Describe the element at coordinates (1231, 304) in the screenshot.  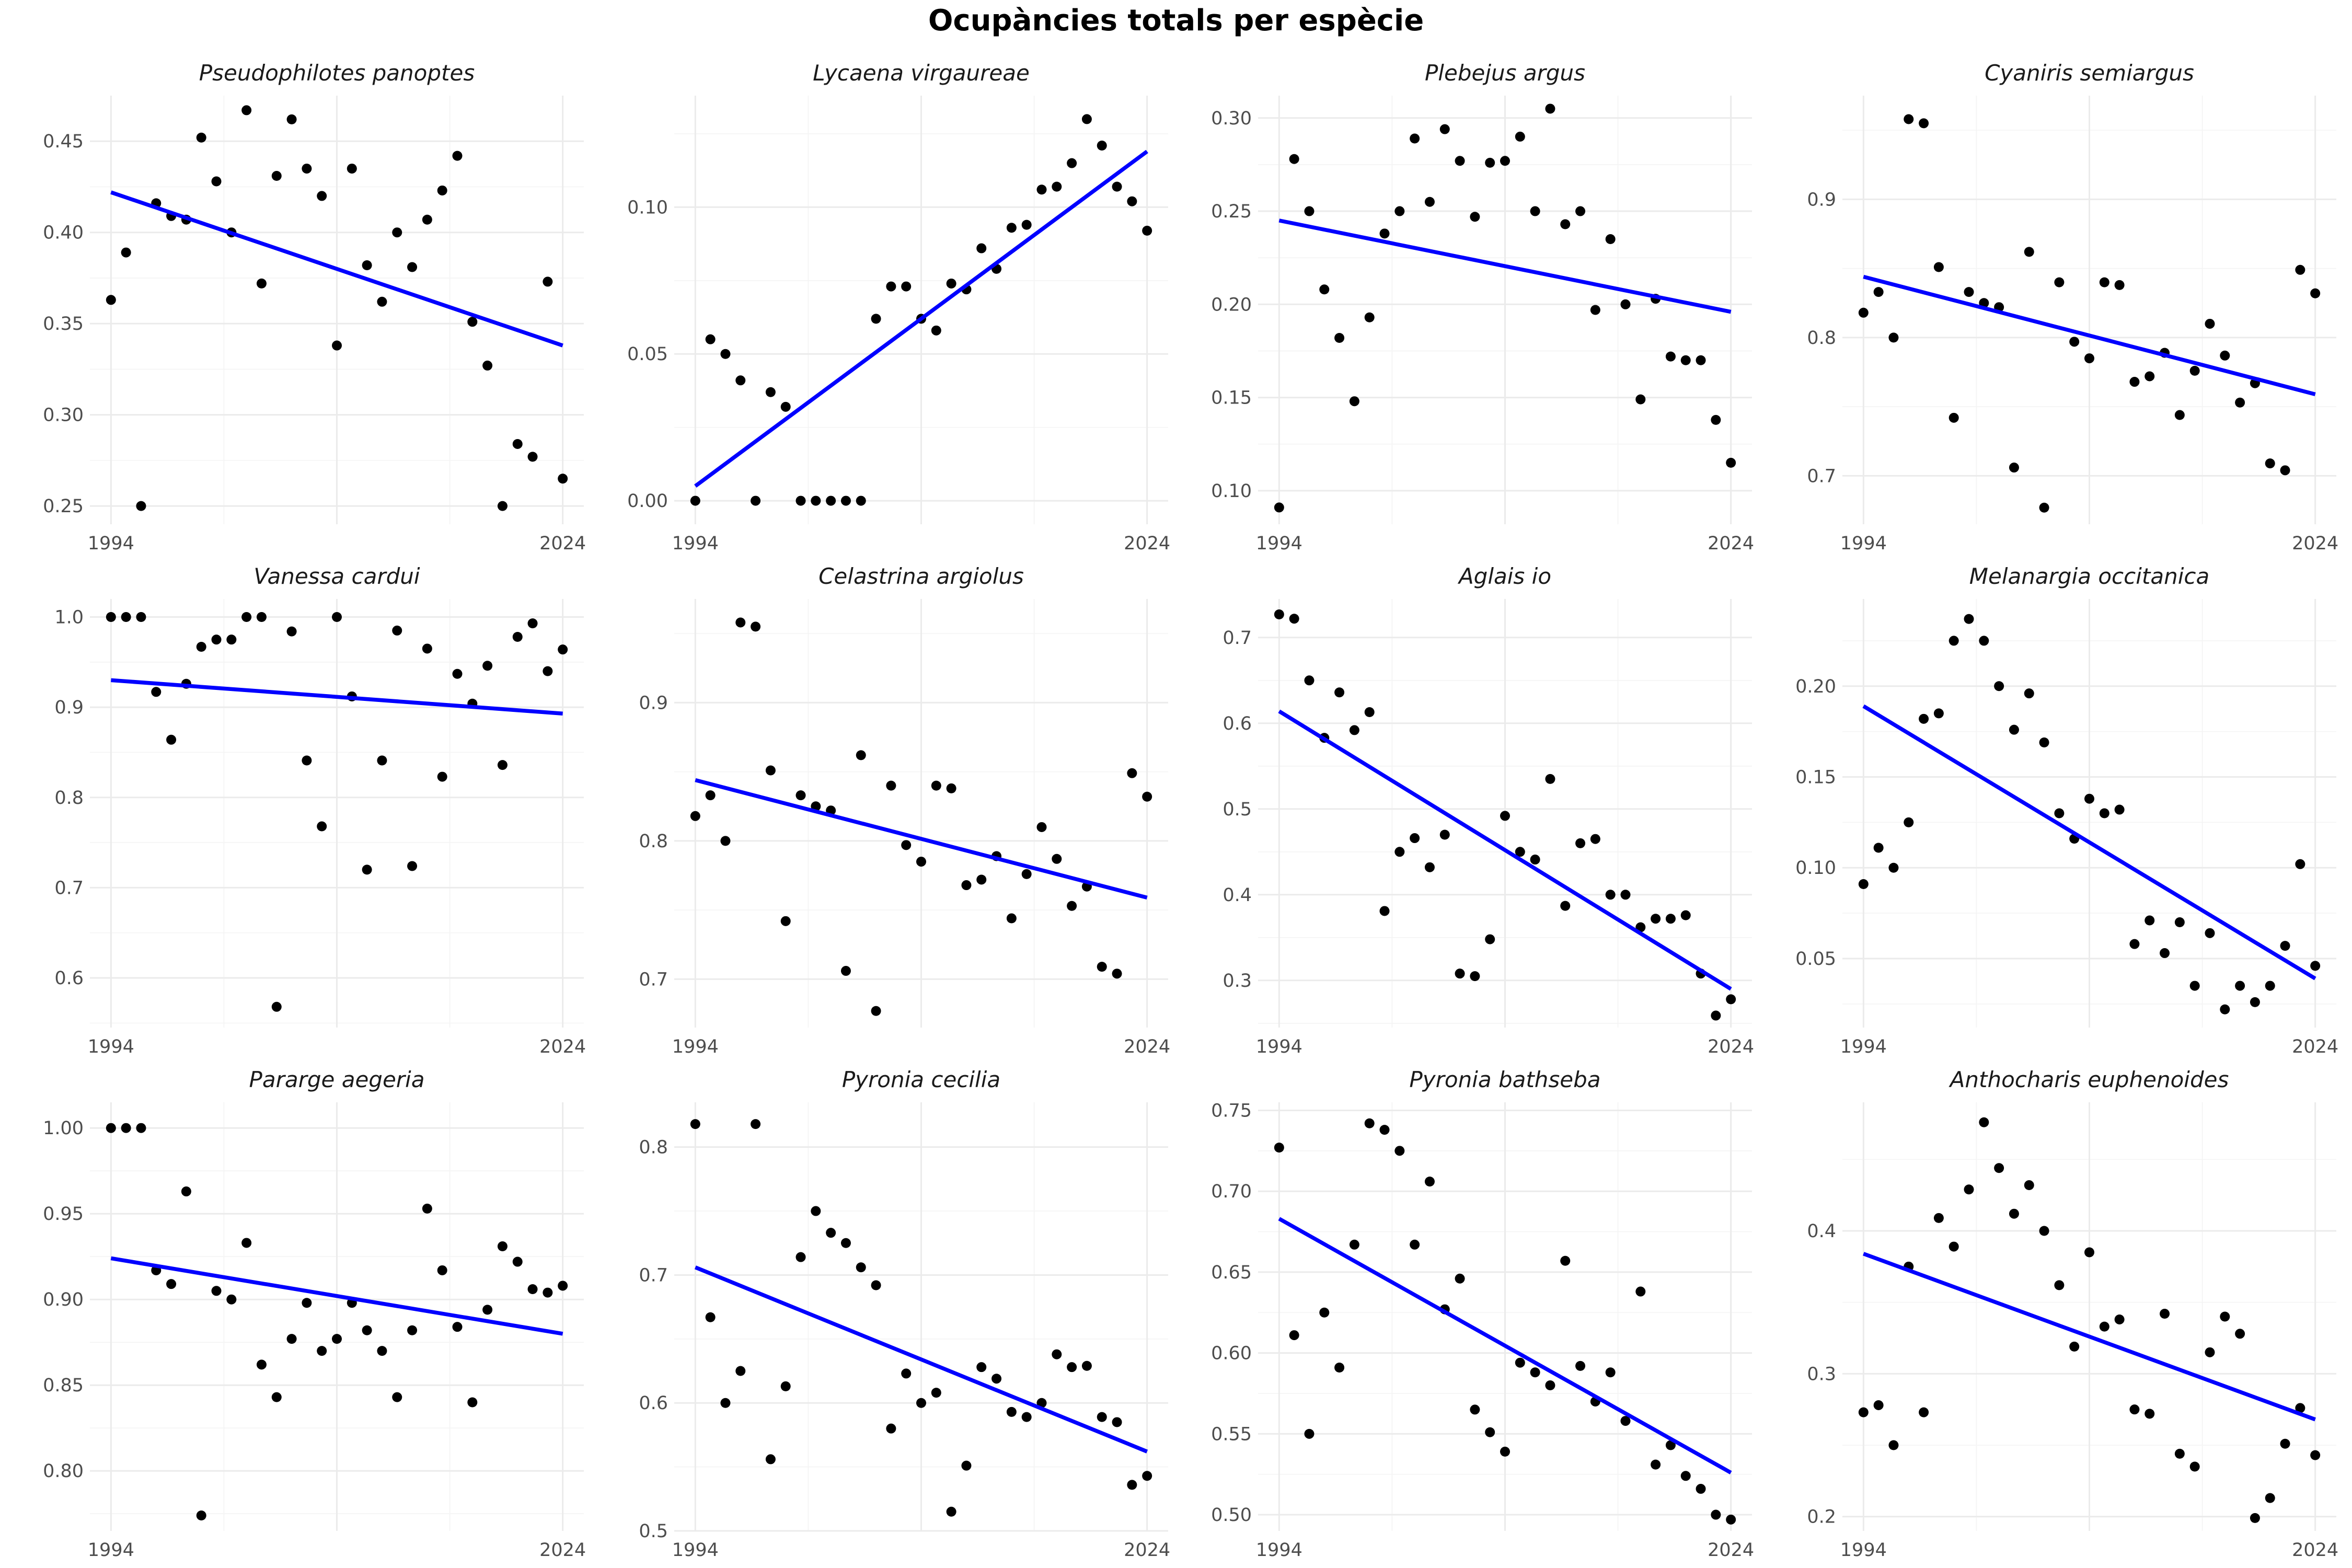
I see `y-tick-label: 0.20` at that location.